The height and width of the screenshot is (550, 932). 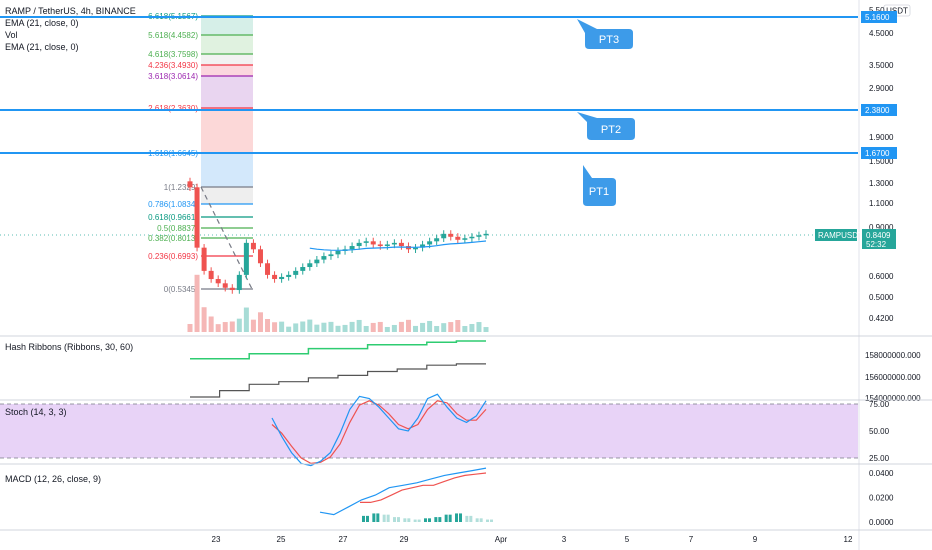 What do you see at coordinates (281, 539) in the screenshot?
I see `time-axis-label-1: 25` at bounding box center [281, 539].